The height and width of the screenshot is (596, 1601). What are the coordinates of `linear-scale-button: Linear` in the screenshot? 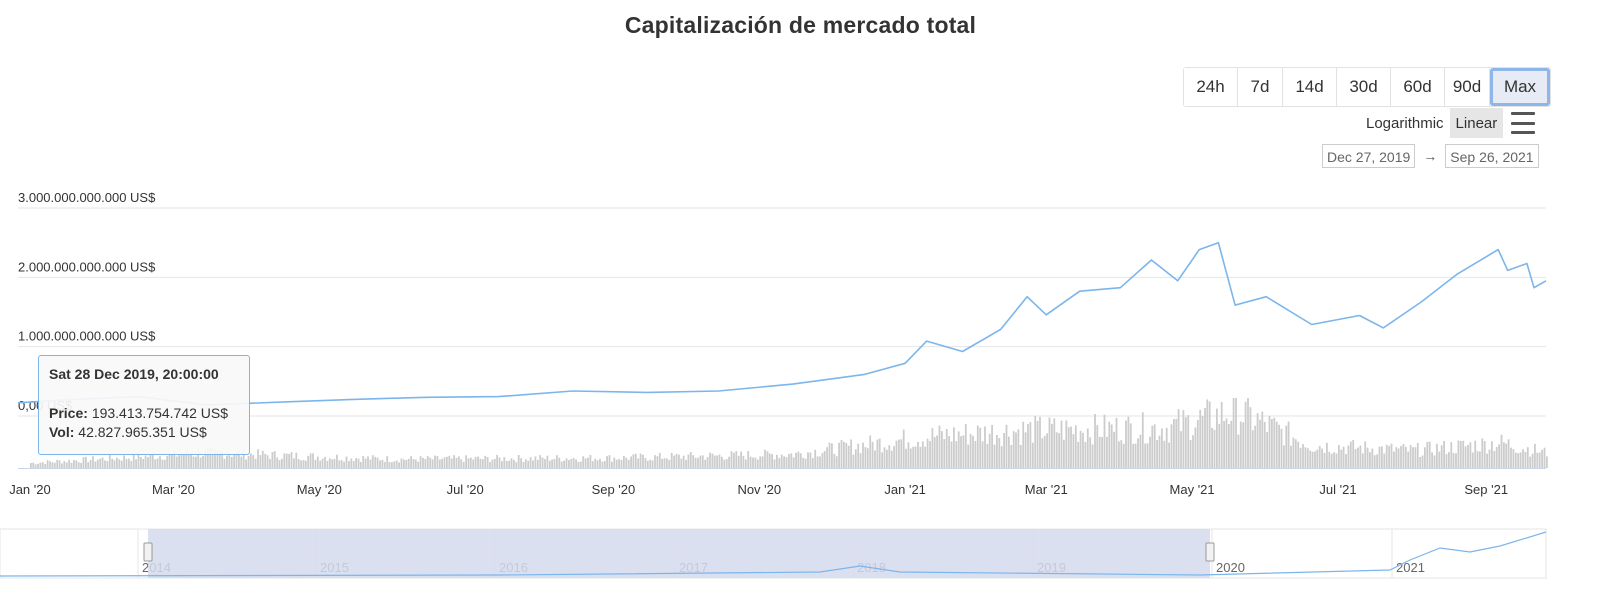 It's located at (1476, 123).